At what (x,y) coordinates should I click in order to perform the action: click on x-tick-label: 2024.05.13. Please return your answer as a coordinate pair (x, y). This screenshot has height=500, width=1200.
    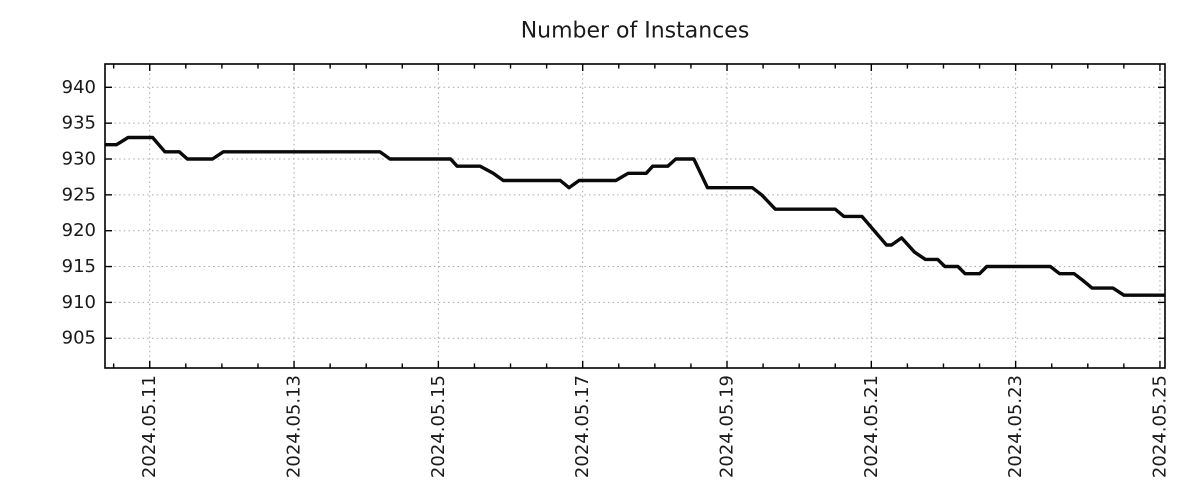
    Looking at the image, I should click on (294, 426).